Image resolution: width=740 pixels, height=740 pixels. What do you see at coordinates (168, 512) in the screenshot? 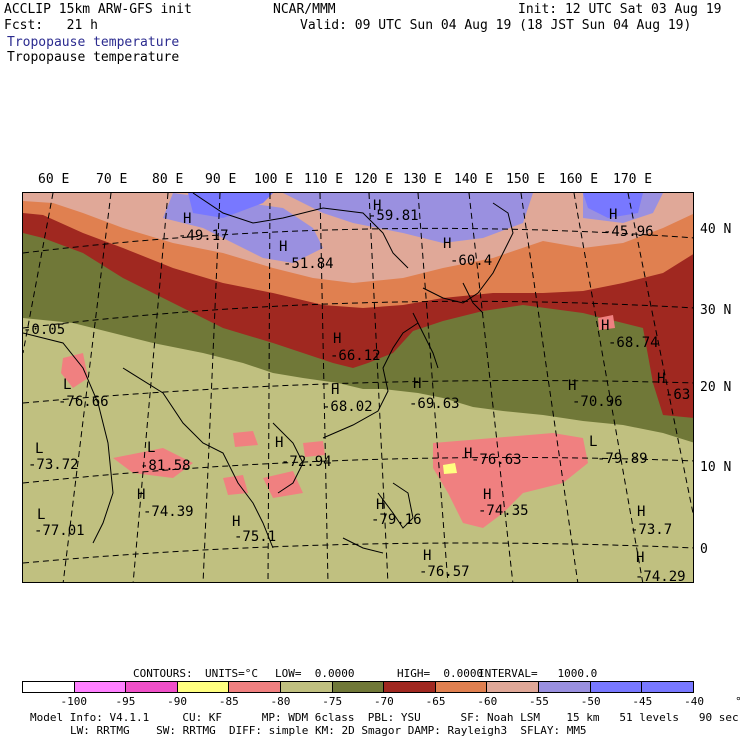
I see `center-value: -74.39` at bounding box center [168, 512].